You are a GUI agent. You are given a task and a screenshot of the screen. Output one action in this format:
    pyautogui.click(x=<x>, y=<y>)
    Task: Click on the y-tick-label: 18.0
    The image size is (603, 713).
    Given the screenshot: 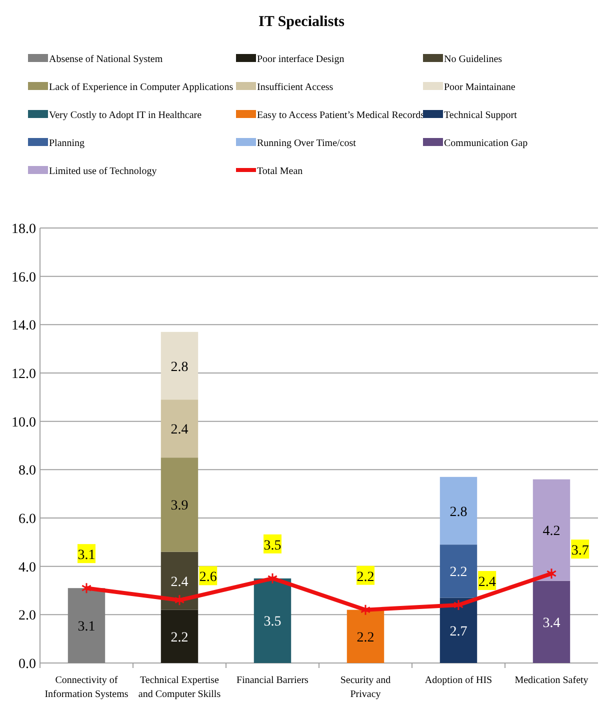 What is the action you would take?
    pyautogui.click(x=24, y=229)
    